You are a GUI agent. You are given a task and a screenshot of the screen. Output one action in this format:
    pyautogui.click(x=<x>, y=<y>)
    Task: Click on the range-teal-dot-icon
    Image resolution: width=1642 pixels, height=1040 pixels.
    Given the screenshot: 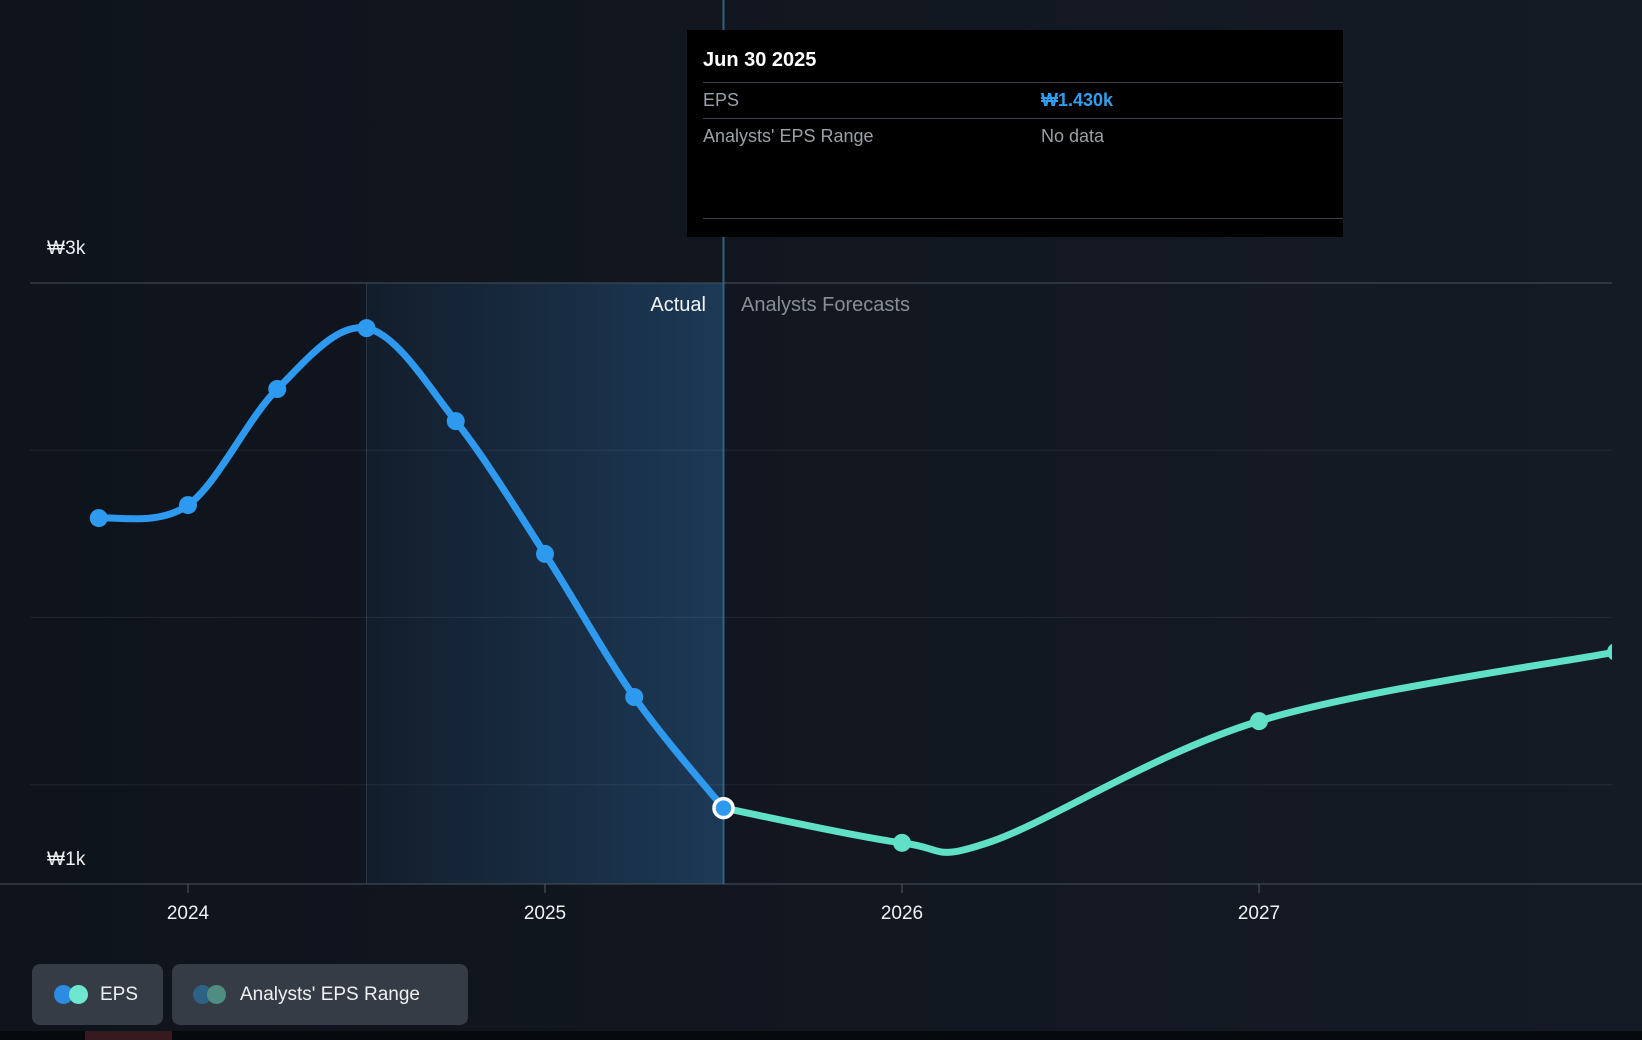 What is the action you would take?
    pyautogui.click(x=216, y=994)
    